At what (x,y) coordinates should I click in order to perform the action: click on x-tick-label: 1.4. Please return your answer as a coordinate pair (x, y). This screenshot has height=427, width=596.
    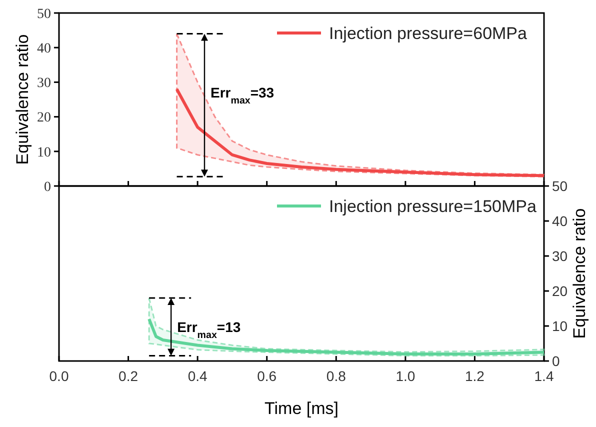
    Looking at the image, I should click on (544, 376).